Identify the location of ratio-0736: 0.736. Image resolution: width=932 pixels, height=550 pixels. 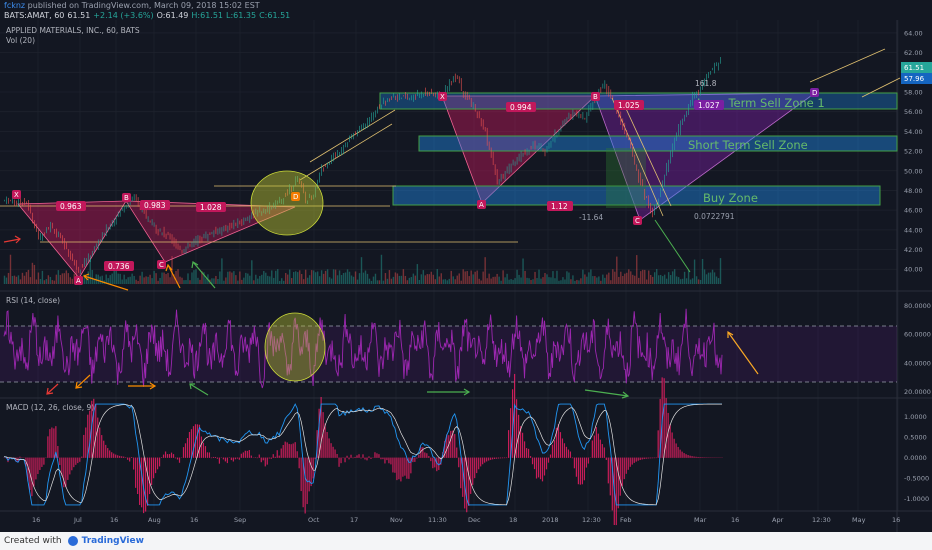
(119, 266).